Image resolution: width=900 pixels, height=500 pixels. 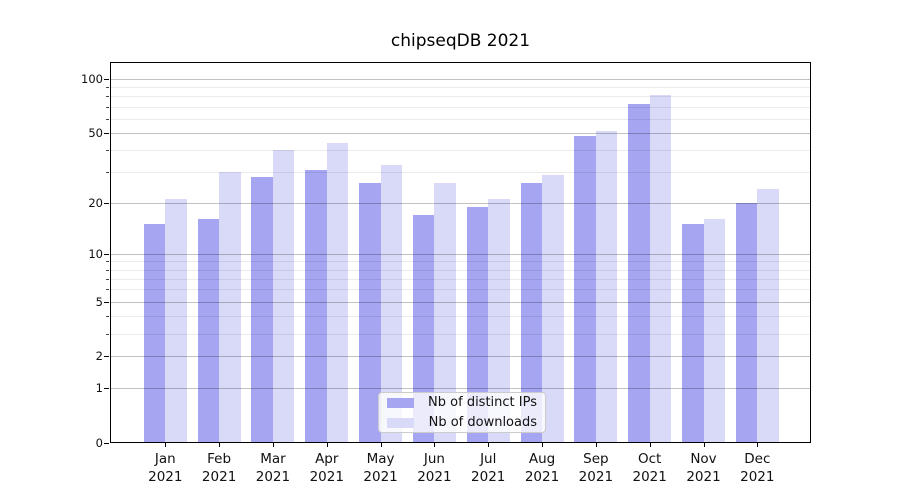 What do you see at coordinates (380, 459) in the screenshot?
I see `x-tick-label-line: May` at bounding box center [380, 459].